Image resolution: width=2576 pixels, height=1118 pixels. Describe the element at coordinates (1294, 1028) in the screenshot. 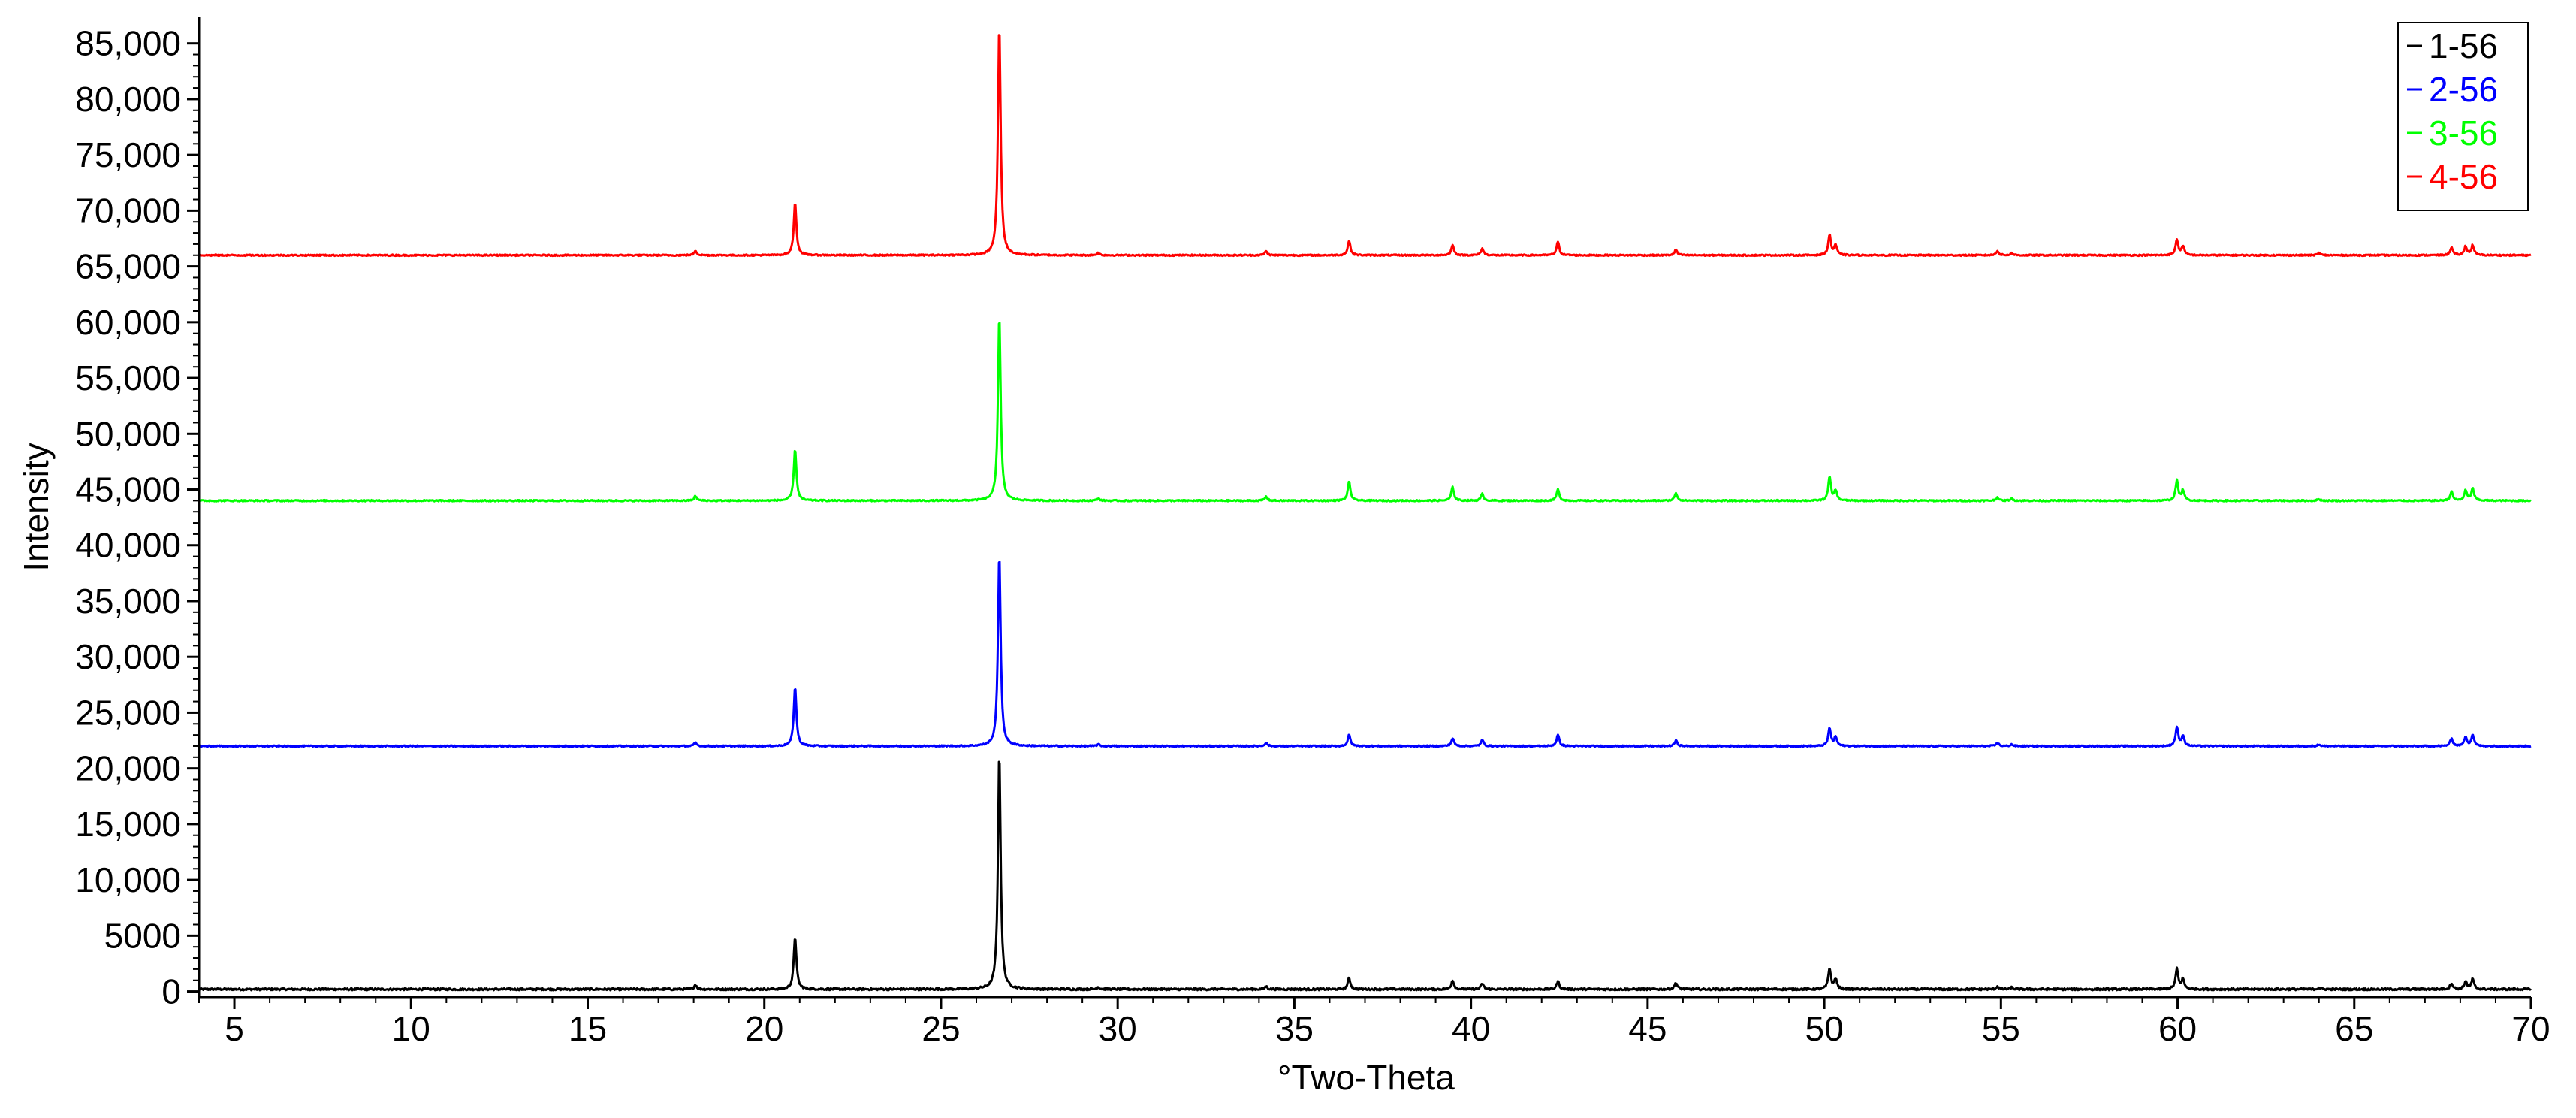

I see `x-tick-label: 35` at that location.